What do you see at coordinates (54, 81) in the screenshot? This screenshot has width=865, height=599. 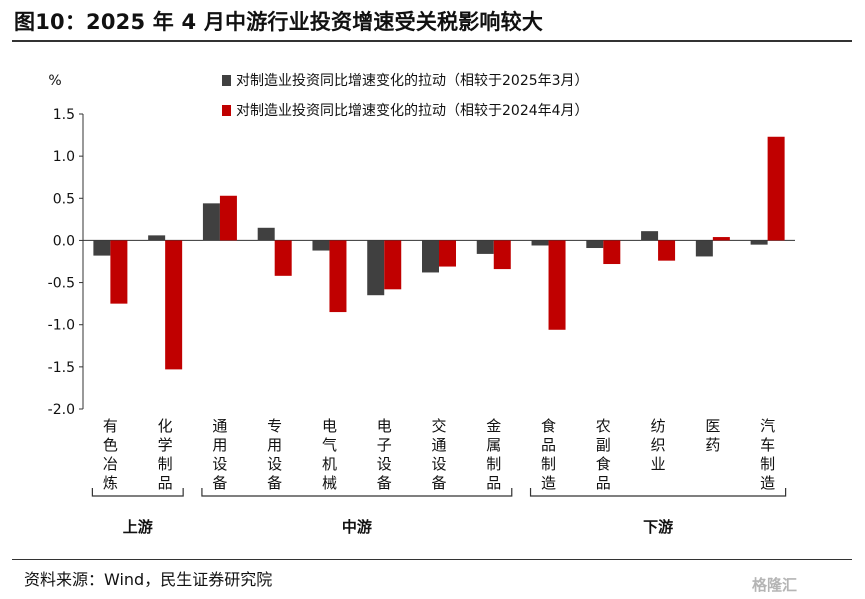 I see `y-axis-unit: %` at bounding box center [54, 81].